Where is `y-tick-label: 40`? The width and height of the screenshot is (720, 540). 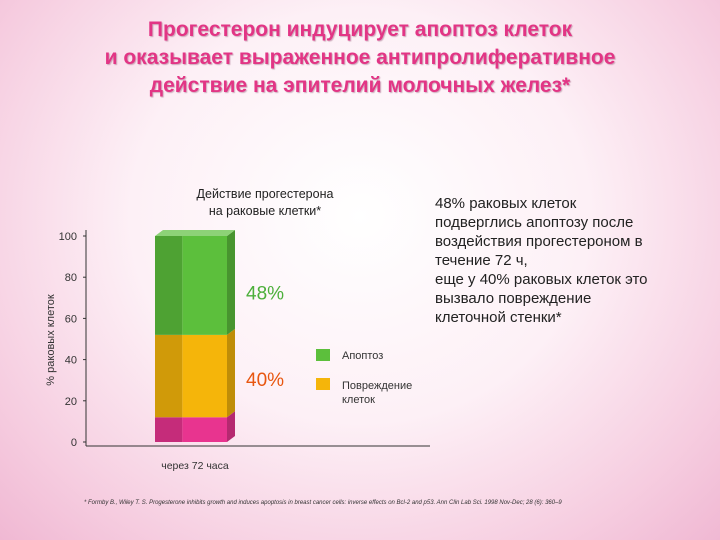
y-tick-label: 40 is located at coordinates (71, 361).